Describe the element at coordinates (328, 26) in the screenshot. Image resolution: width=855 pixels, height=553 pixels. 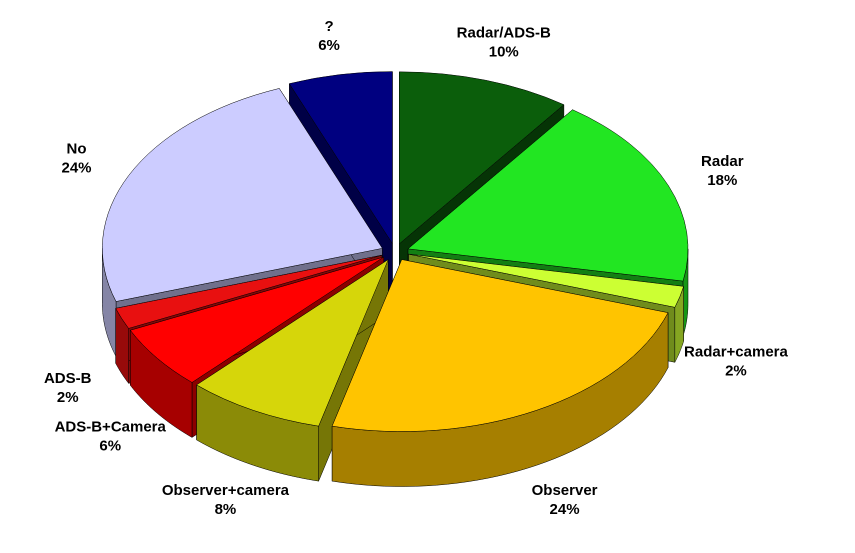
I see `slice-label: ?` at that location.